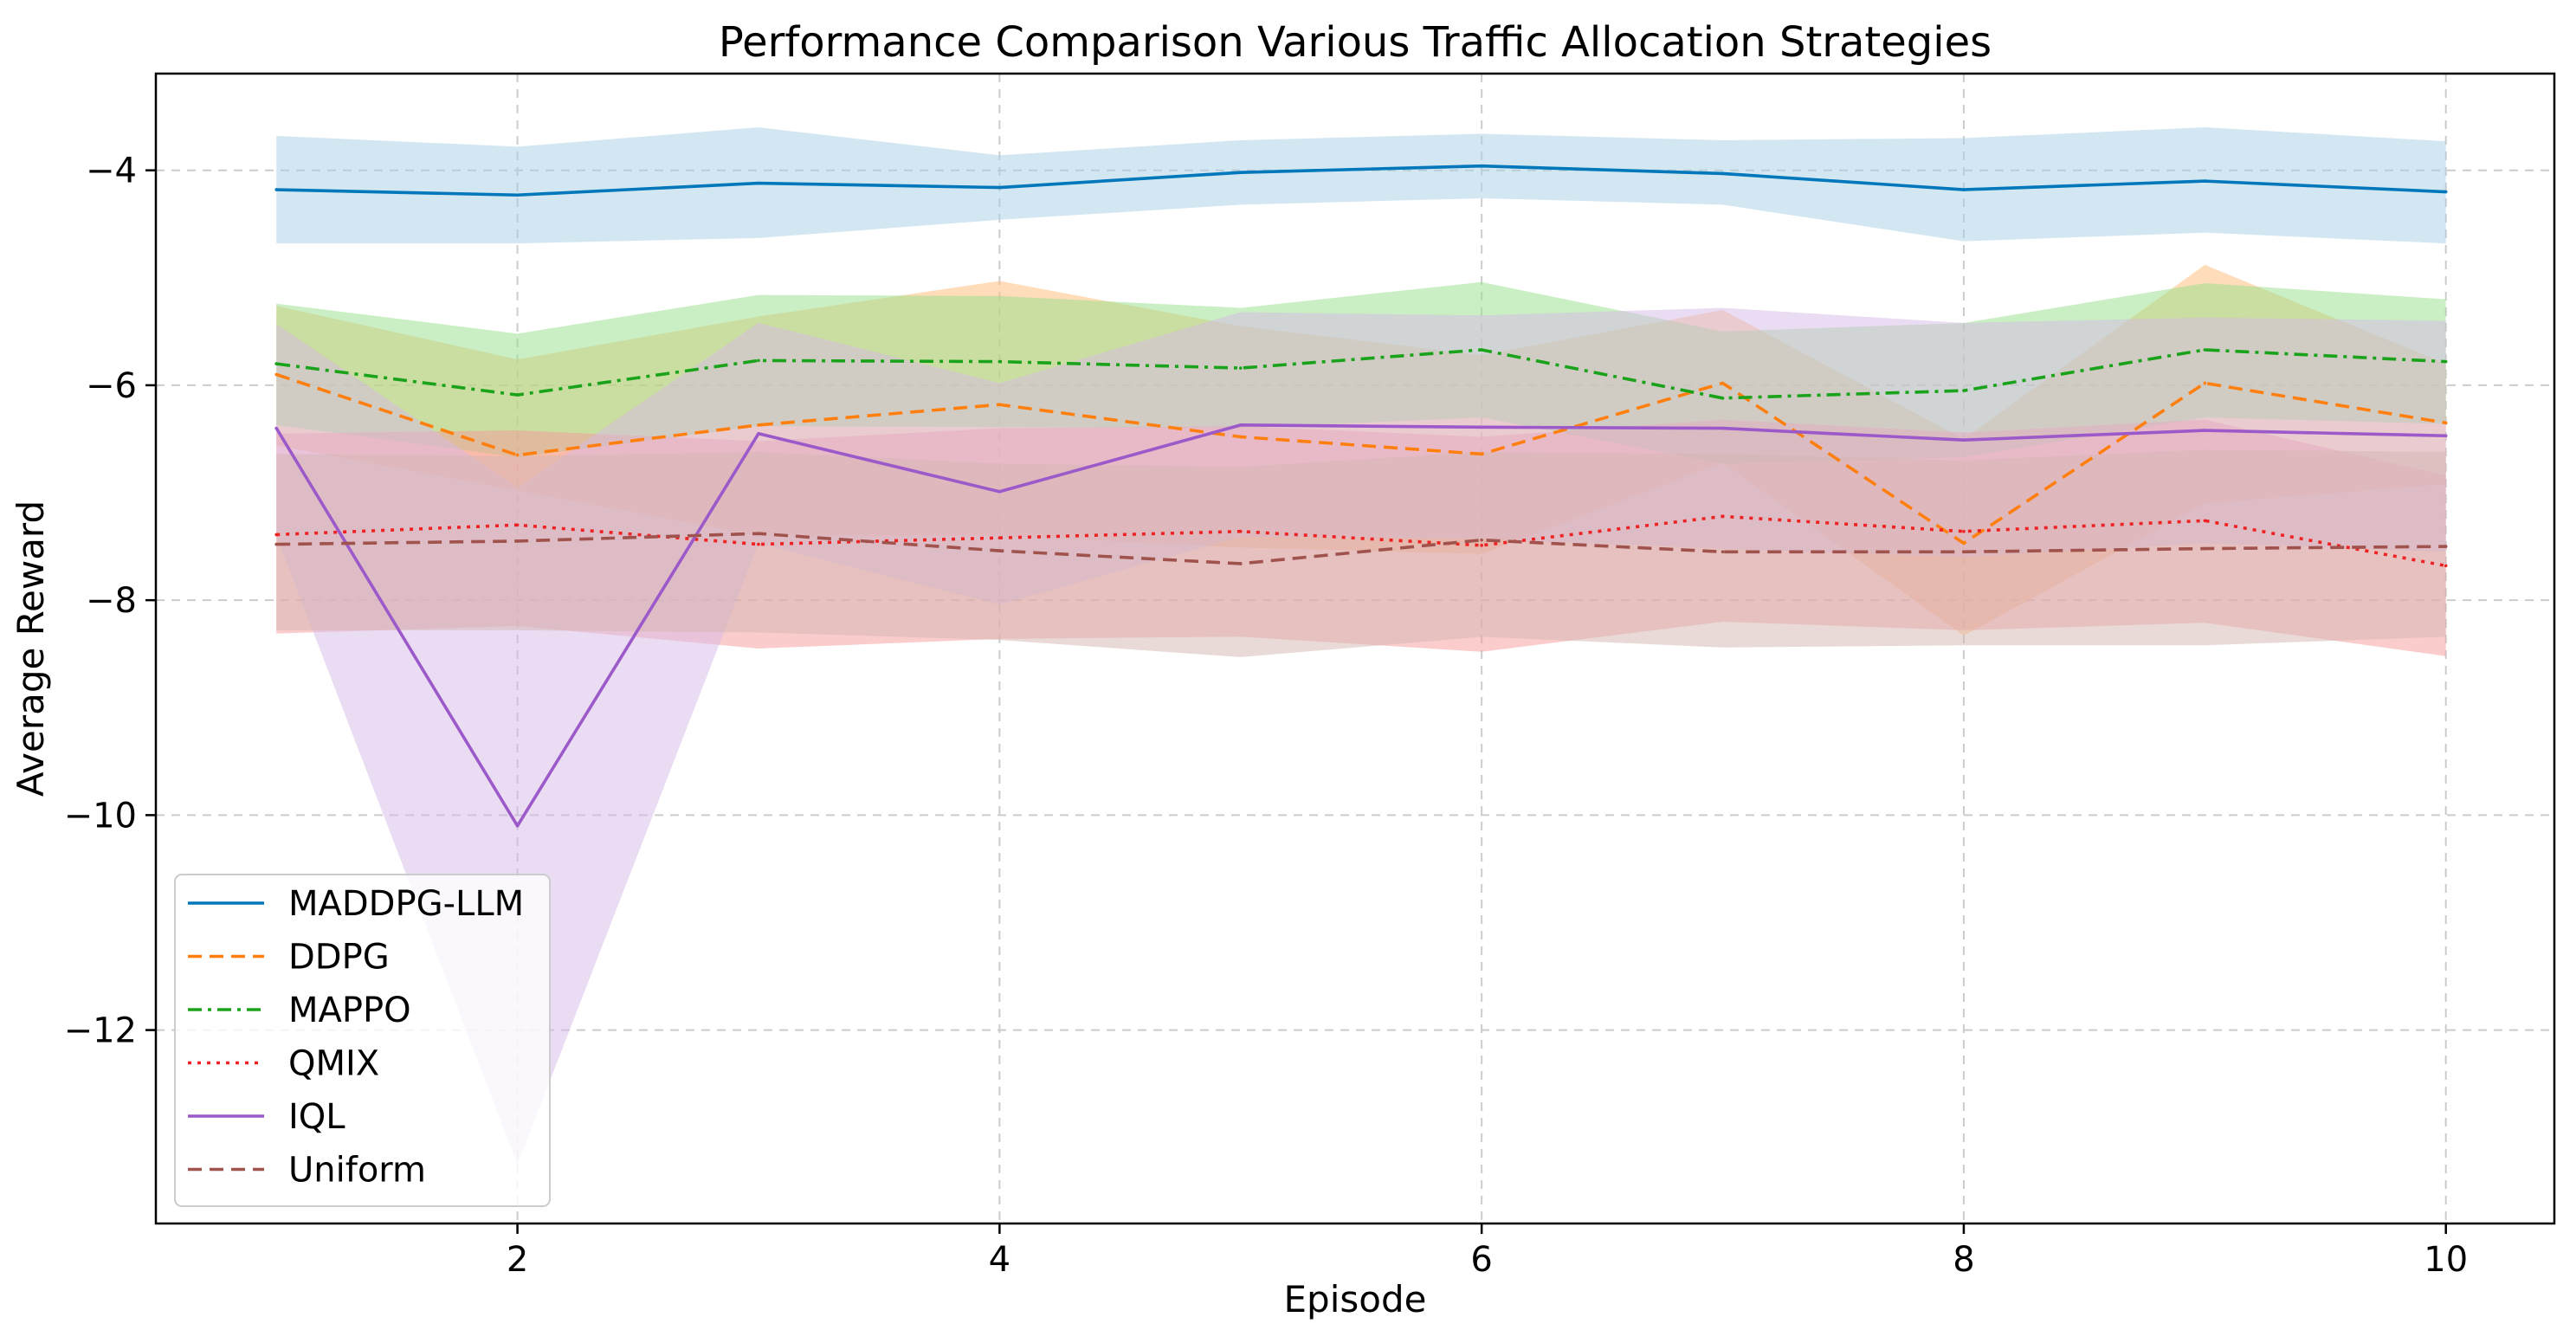 The height and width of the screenshot is (1330, 2576). Describe the element at coordinates (2446, 1260) in the screenshot. I see `x-tick-label: 10` at that location.